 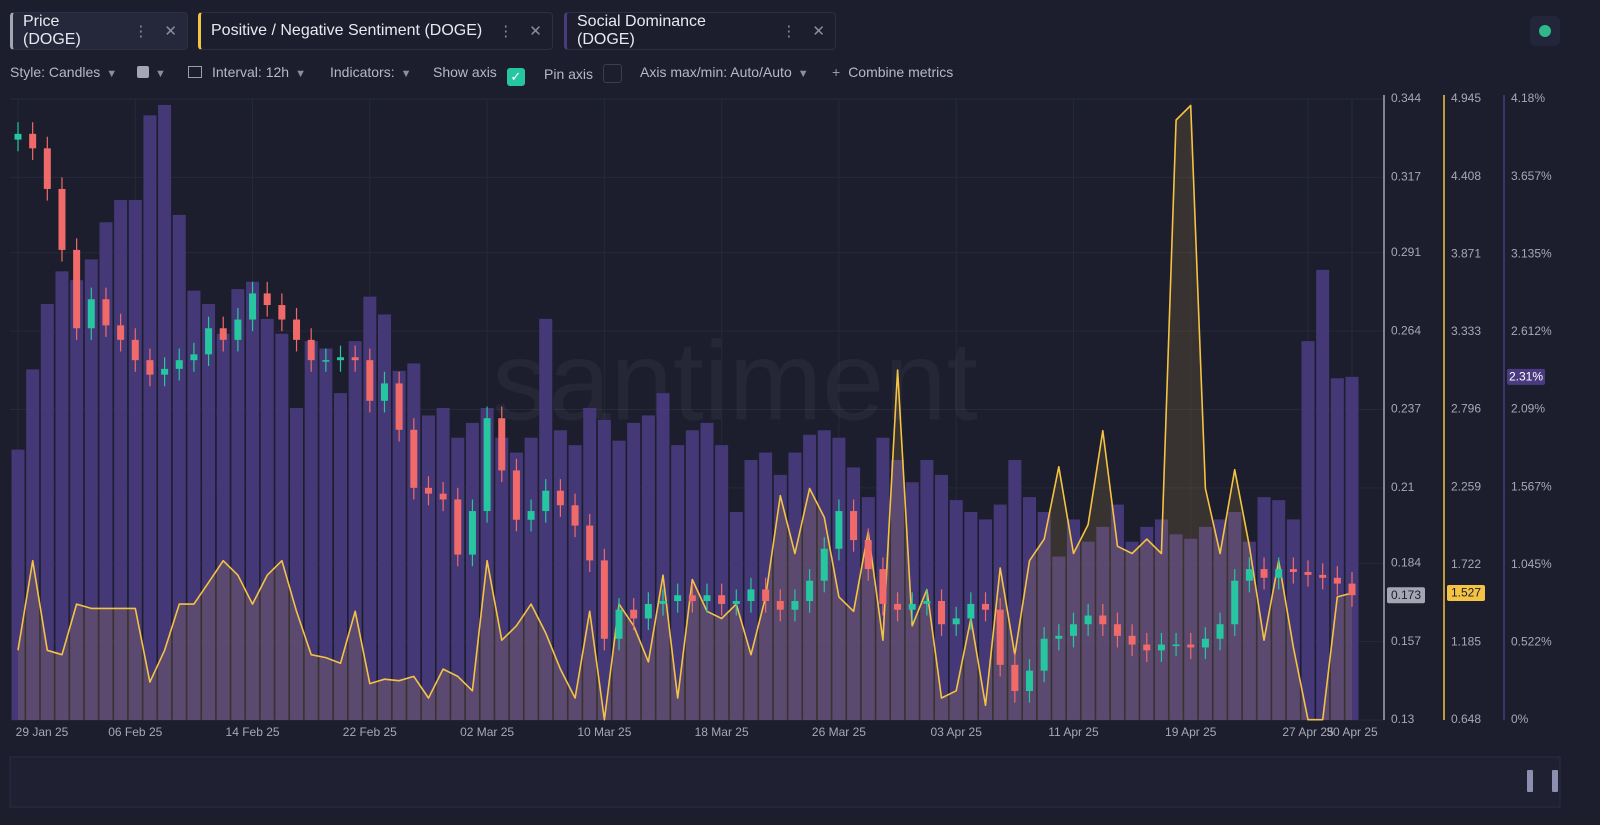 What do you see at coordinates (1406, 409) in the screenshot?
I see `y-tick-label: 0.237` at bounding box center [1406, 409].